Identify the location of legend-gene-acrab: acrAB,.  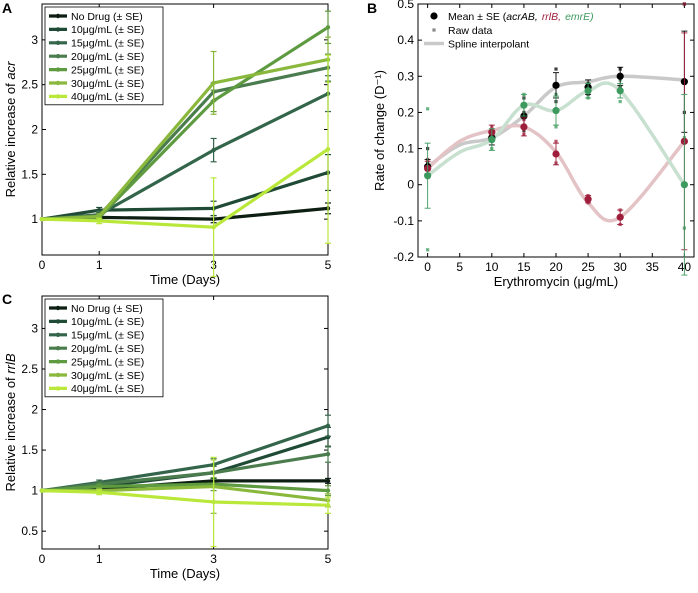
(522, 17).